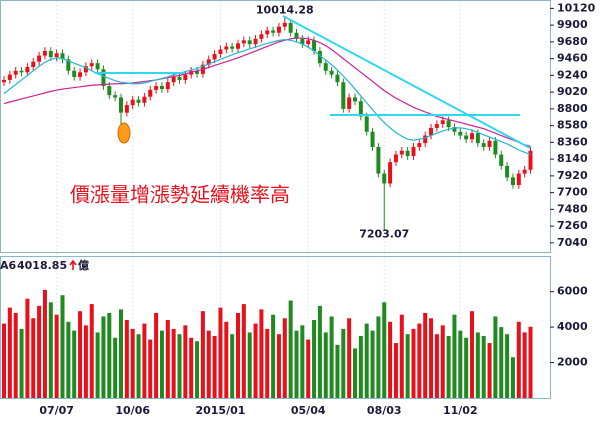 The width and height of the screenshot is (600, 422). I want to click on y-tick-label: 7480, so click(572, 208).